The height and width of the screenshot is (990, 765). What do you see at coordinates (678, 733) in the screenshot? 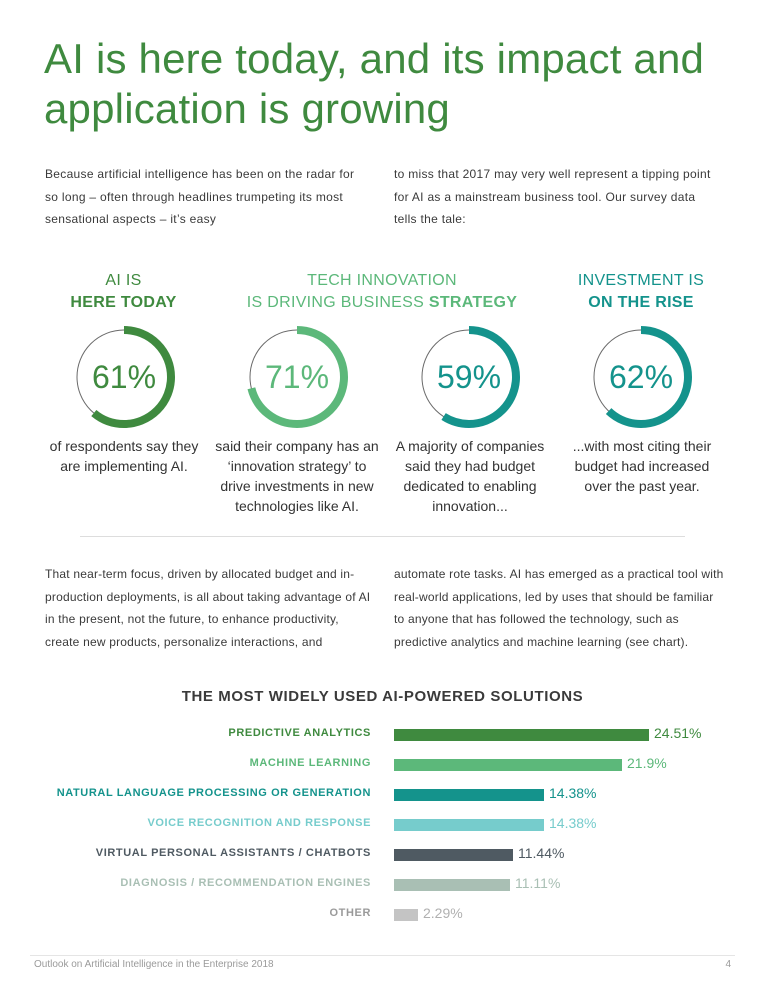
I see `bar-value-label: 24.51%` at bounding box center [678, 733].